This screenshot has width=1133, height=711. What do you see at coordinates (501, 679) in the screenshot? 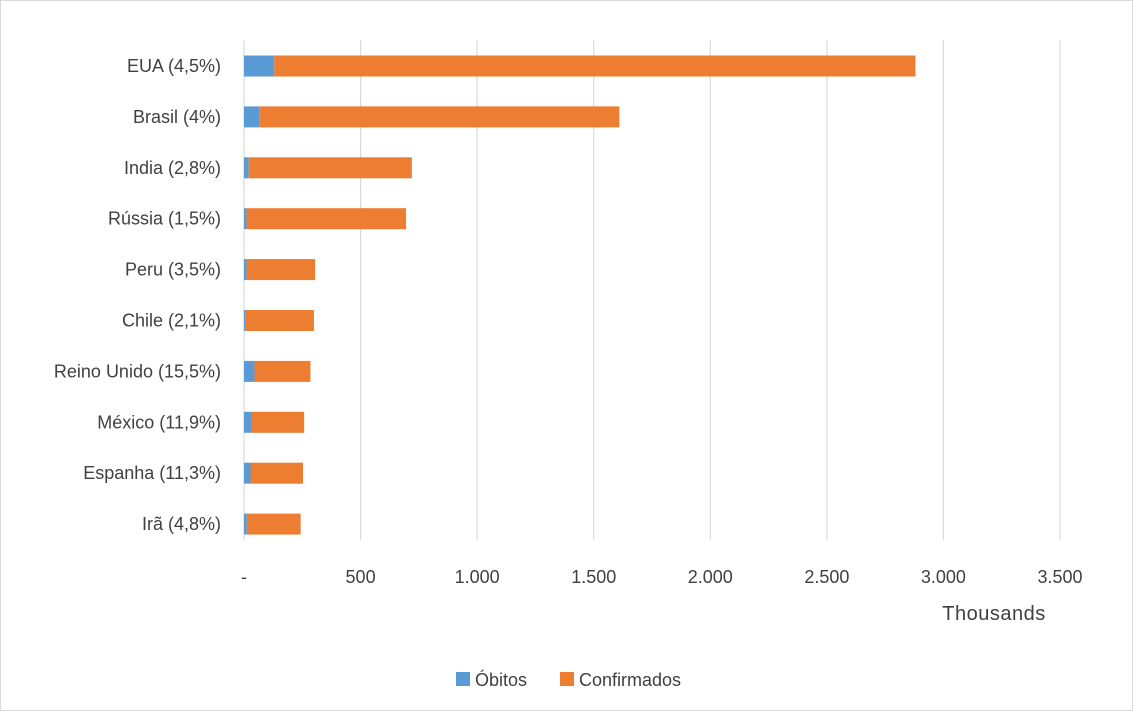
I see `legend-label: Óbitos` at bounding box center [501, 679].